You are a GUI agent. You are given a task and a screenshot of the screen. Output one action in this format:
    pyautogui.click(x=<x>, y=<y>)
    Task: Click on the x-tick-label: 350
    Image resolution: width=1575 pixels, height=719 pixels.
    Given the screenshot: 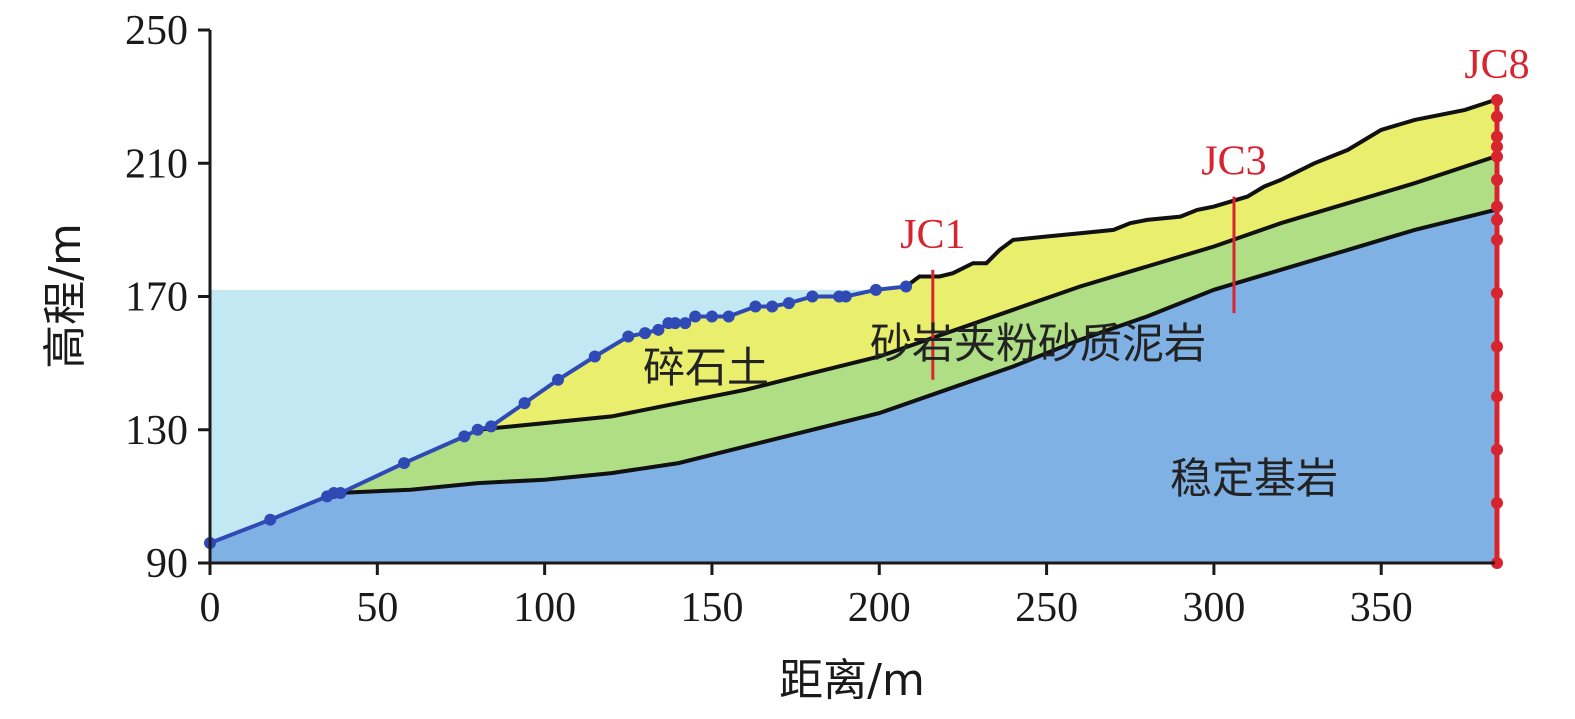 What is the action you would take?
    pyautogui.click(x=1381, y=608)
    